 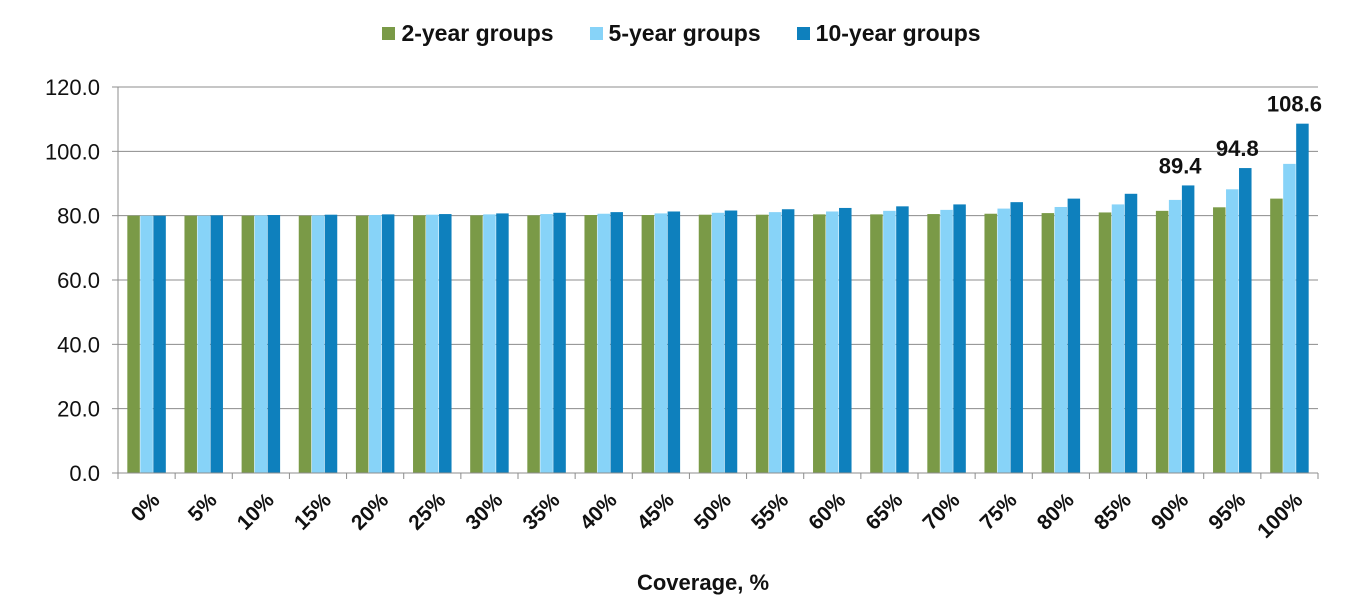 I want to click on x-tick-label: 85%, so click(x=1113, y=511).